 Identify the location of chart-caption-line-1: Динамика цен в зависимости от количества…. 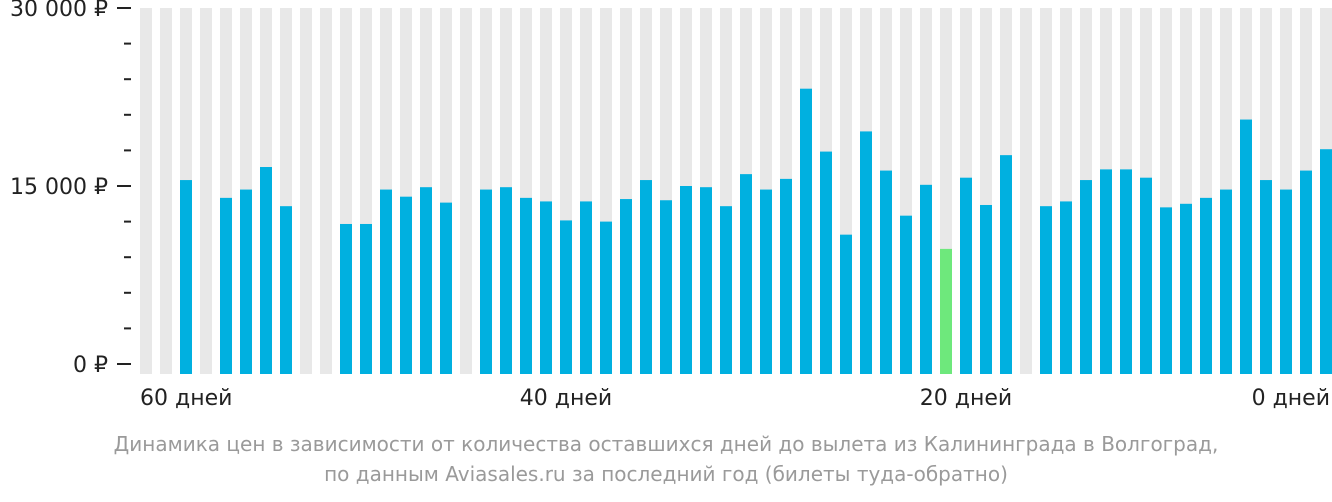
(666, 444).